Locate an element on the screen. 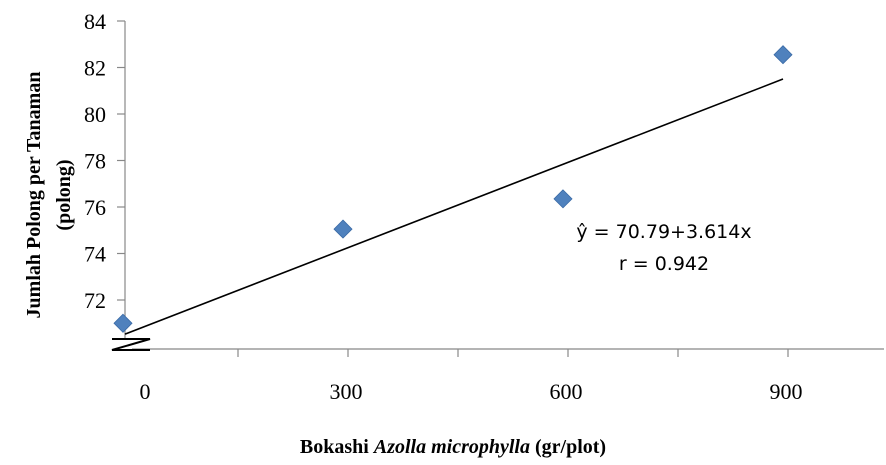  y-tick-label: 84 is located at coordinates (95, 21).